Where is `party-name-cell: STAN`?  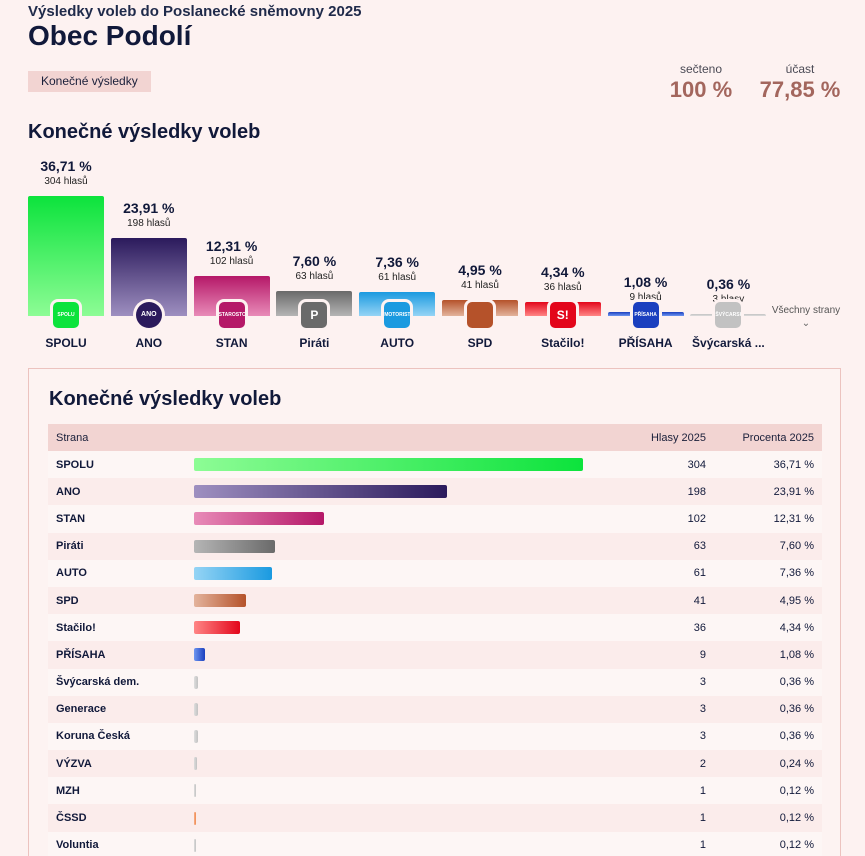 party-name-cell: STAN is located at coordinates (71, 518).